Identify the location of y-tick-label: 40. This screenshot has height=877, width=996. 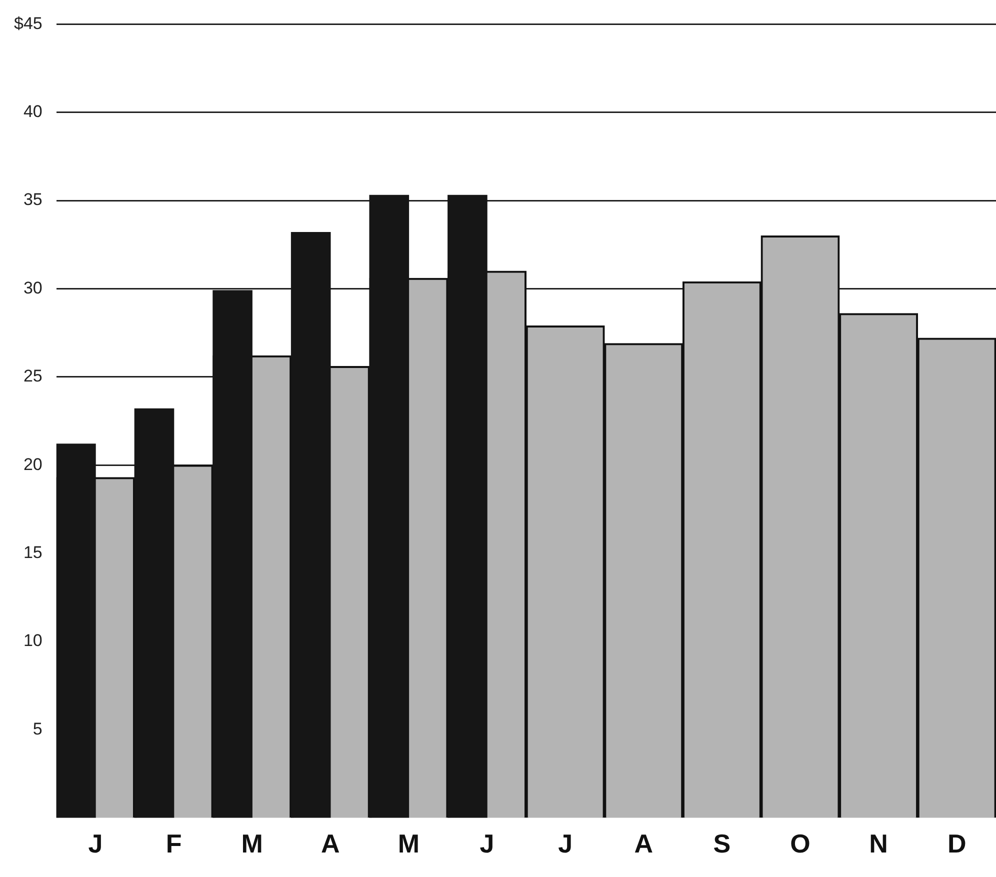
(32, 112).